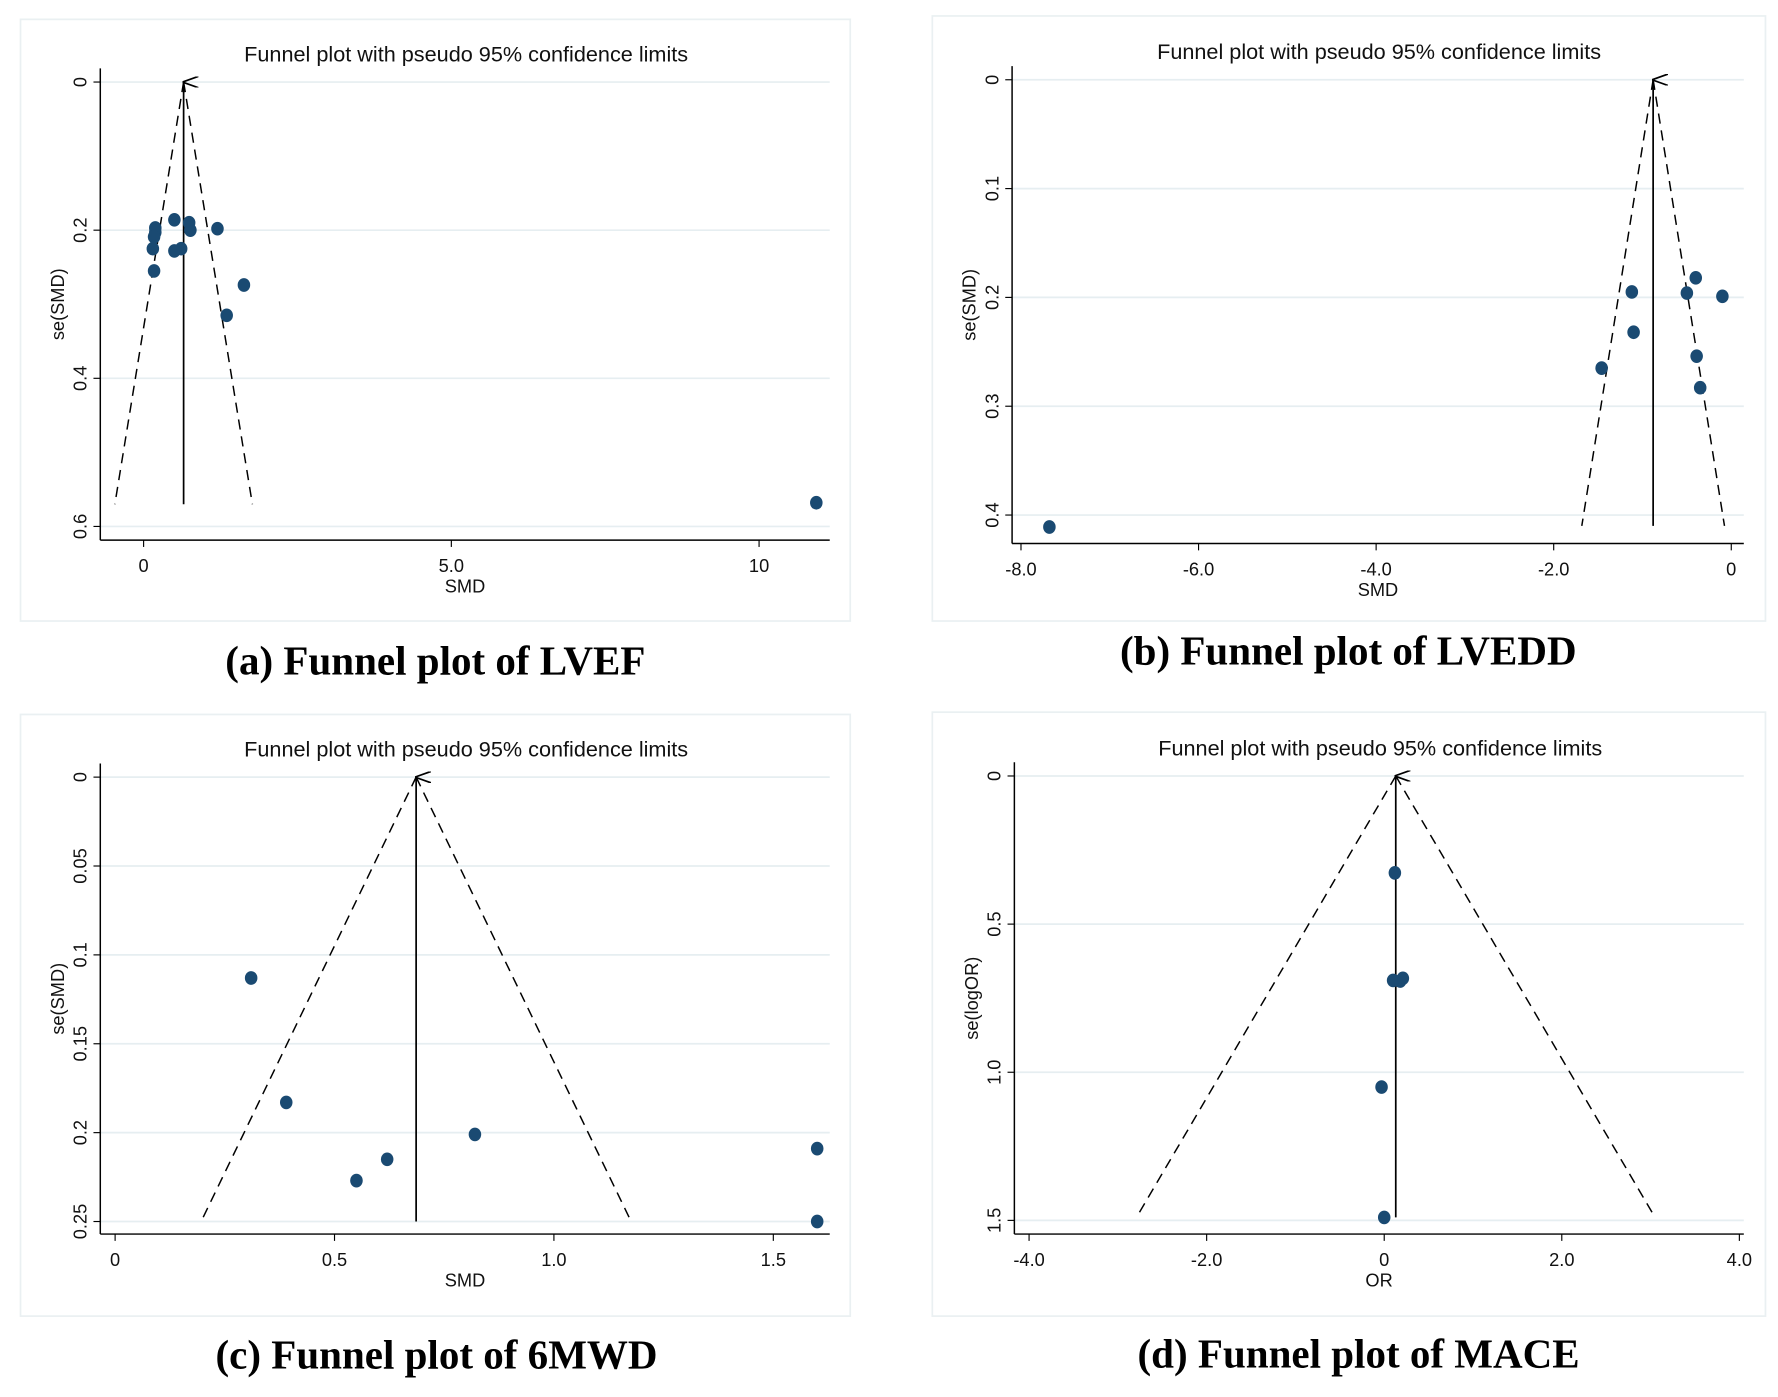 This screenshot has width=1778, height=1397. Describe the element at coordinates (80, 1043) in the screenshot. I see `y-tick-label: 0.15` at that location.